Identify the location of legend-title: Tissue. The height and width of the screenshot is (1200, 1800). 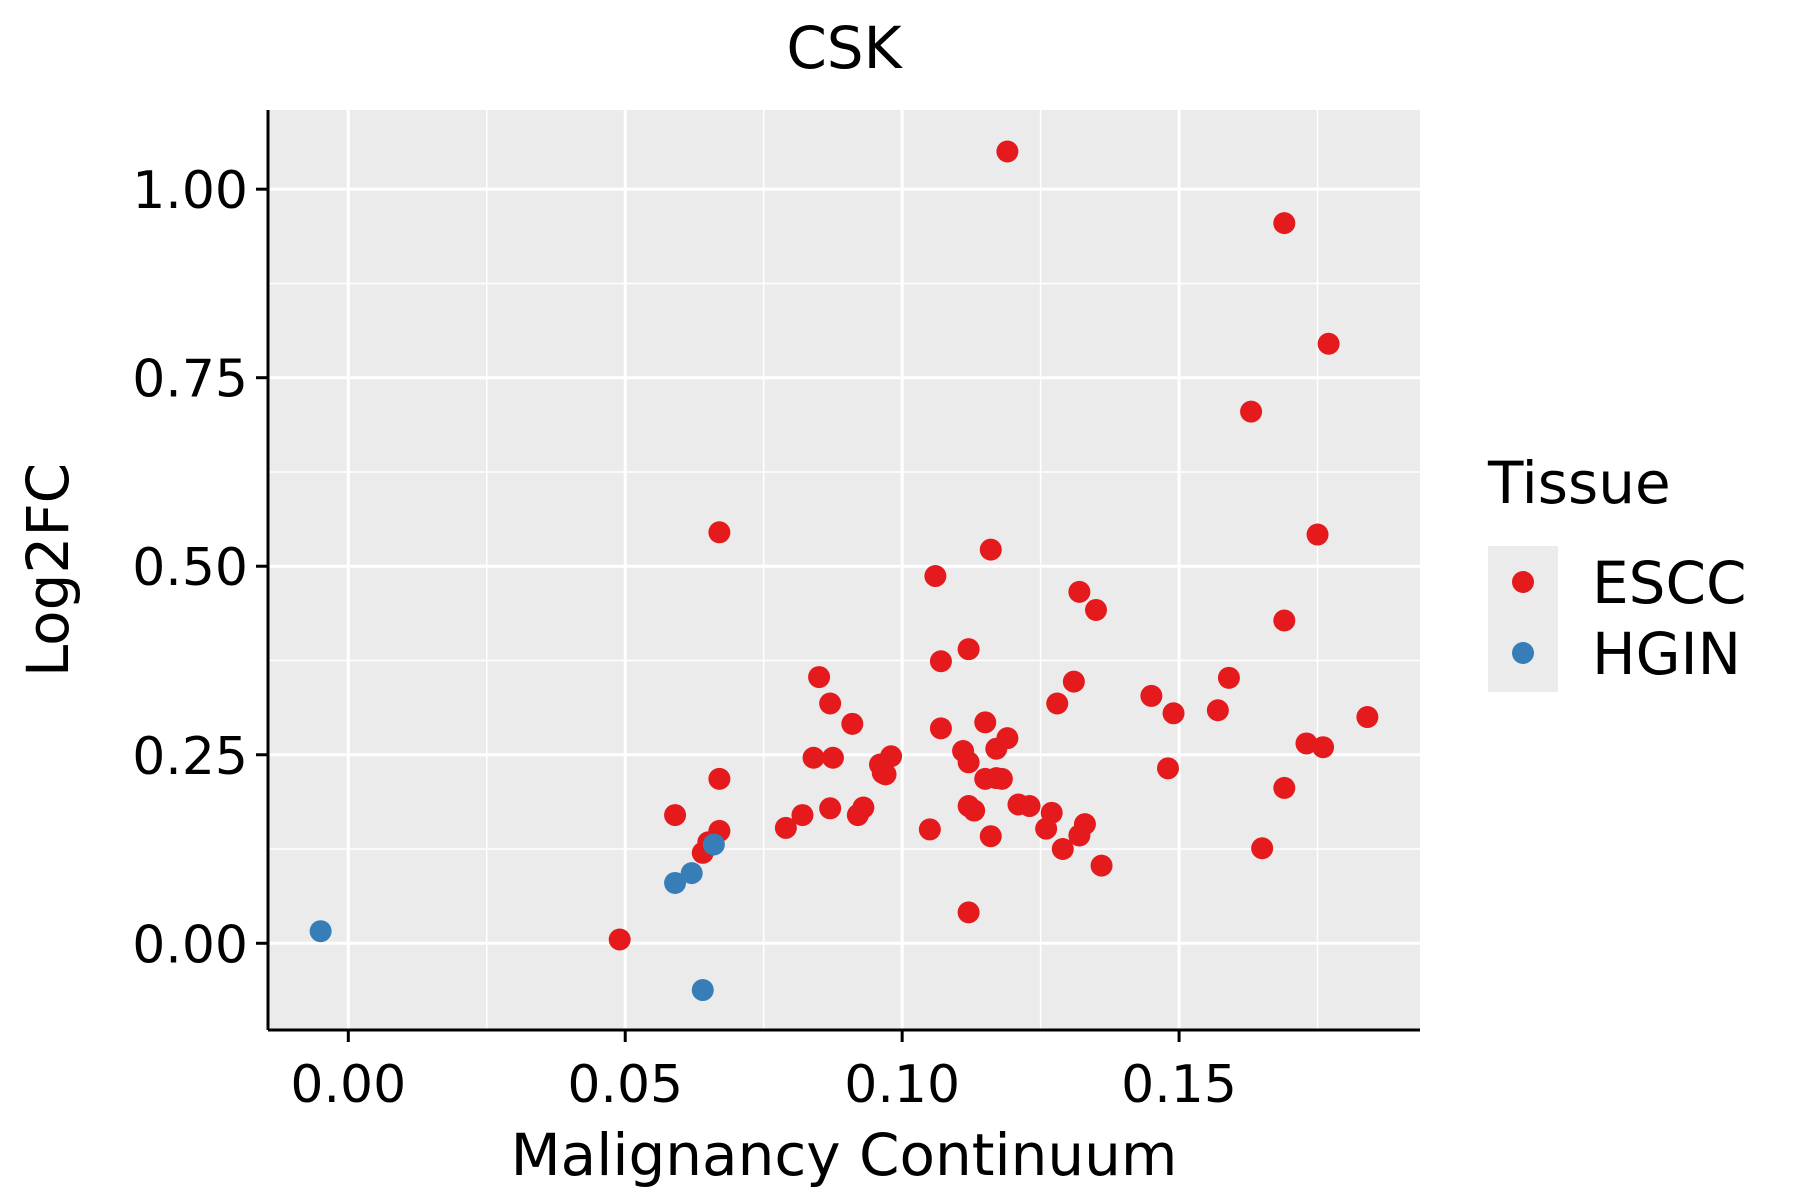
(1579, 483).